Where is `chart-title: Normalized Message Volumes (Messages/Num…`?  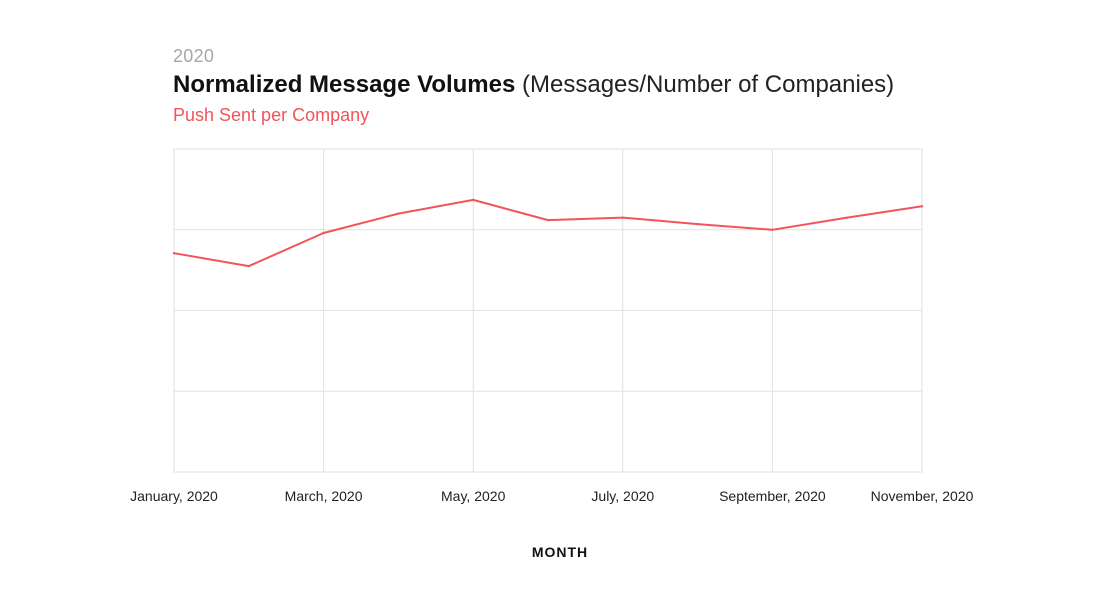
chart-title: Normalized Message Volumes (Messages/Num… is located at coordinates (533, 85).